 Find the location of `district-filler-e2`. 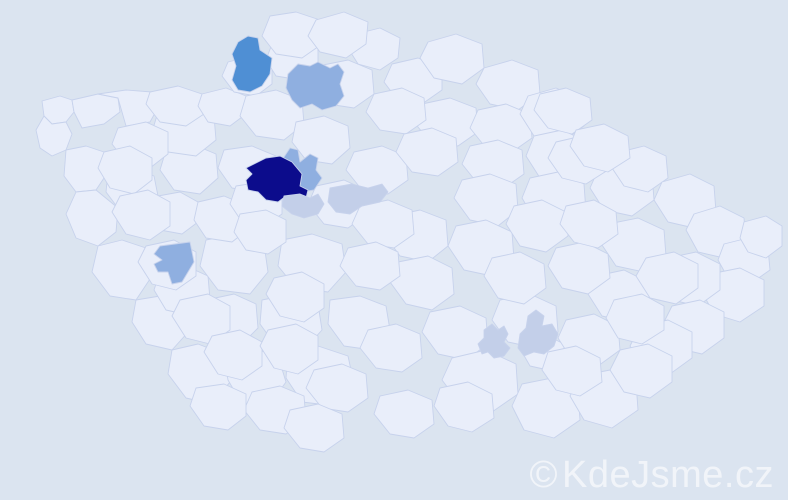

district-filler-e2 is located at coordinates (537, 226).